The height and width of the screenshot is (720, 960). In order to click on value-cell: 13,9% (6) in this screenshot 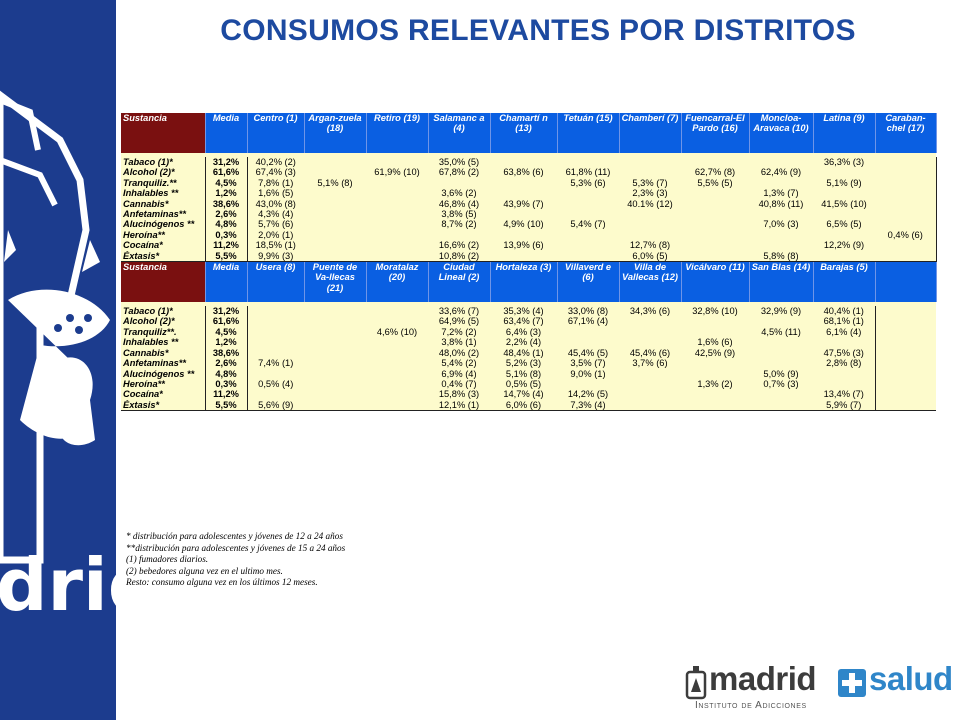, I will do `click(523, 245)`.